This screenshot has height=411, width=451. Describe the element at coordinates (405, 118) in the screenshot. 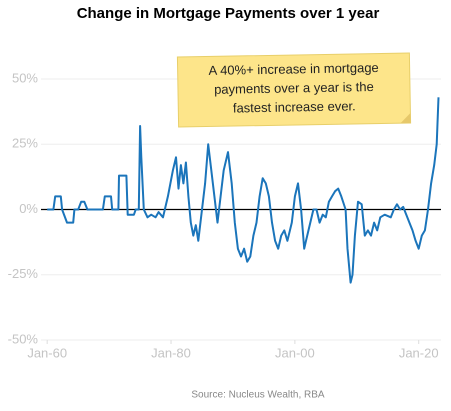

I see `note-fold` at that location.